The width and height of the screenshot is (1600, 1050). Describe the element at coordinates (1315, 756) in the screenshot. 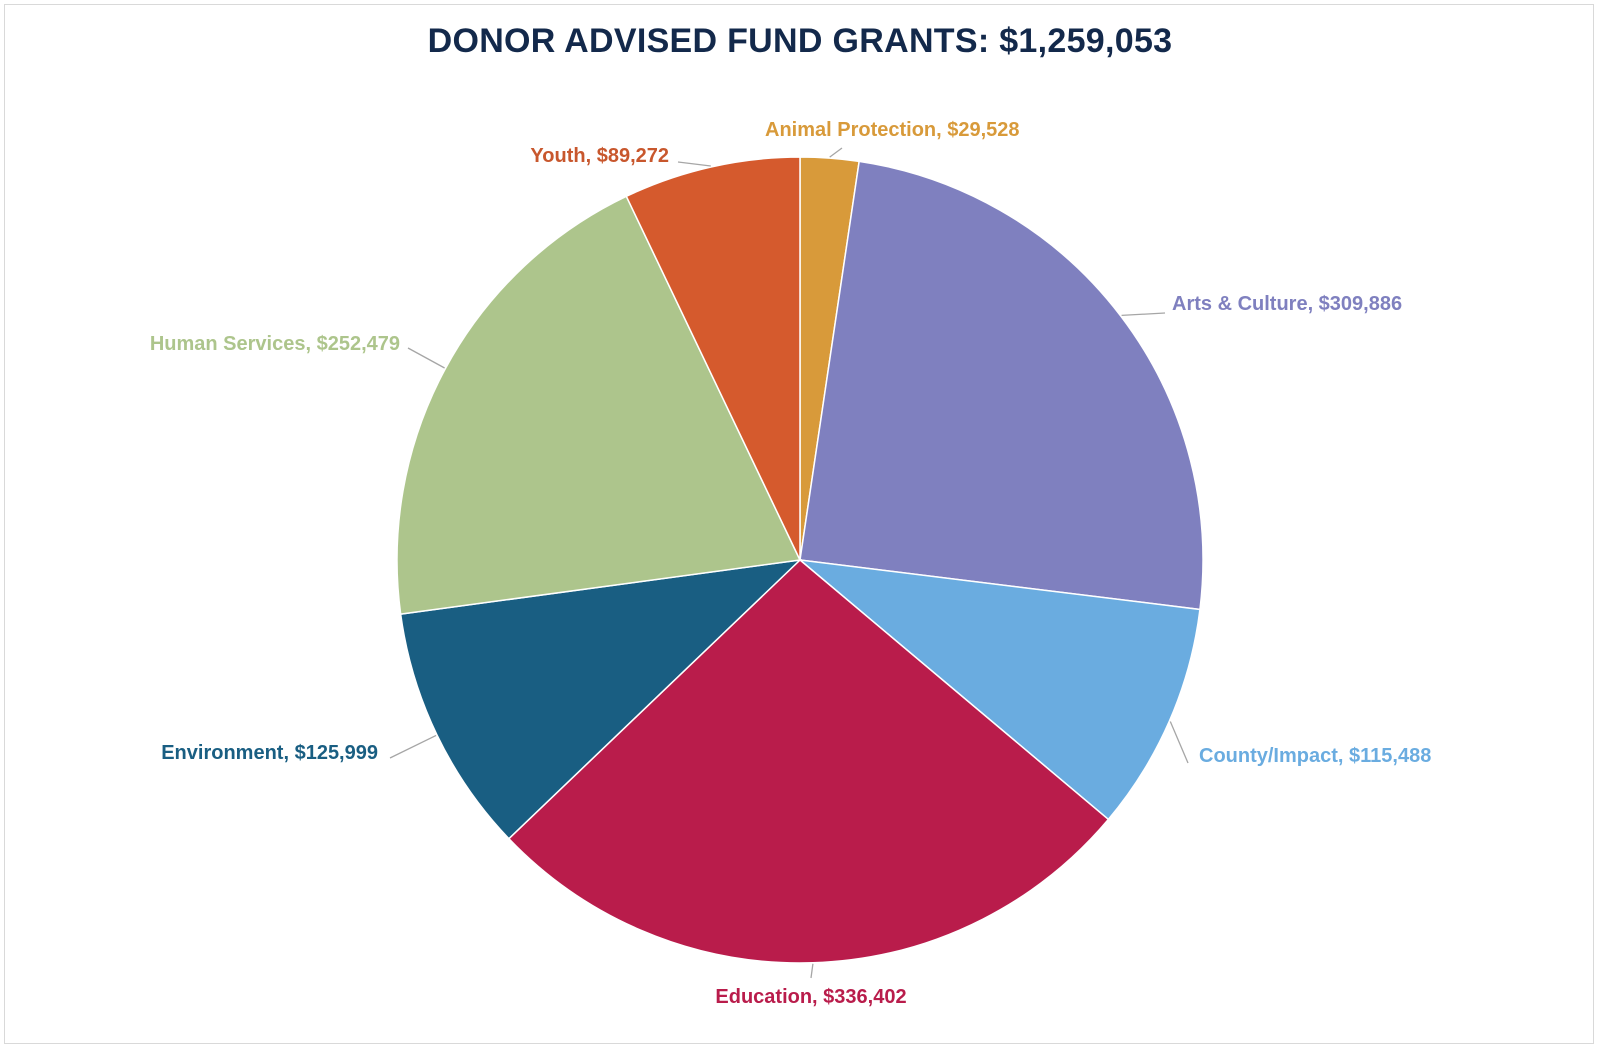

I see `data-label-county-impact: County/Impact, $115,488` at that location.